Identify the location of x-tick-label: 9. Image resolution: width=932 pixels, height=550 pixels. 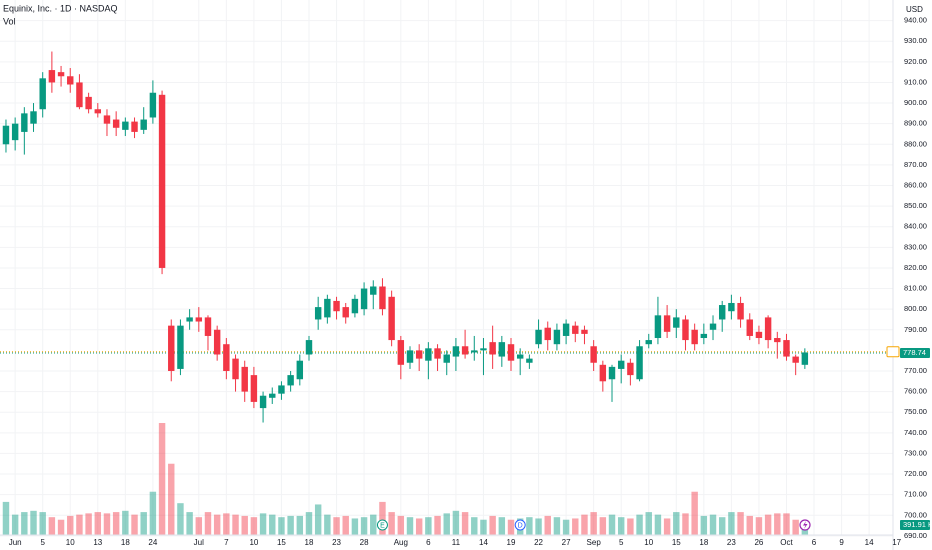
(841, 542).